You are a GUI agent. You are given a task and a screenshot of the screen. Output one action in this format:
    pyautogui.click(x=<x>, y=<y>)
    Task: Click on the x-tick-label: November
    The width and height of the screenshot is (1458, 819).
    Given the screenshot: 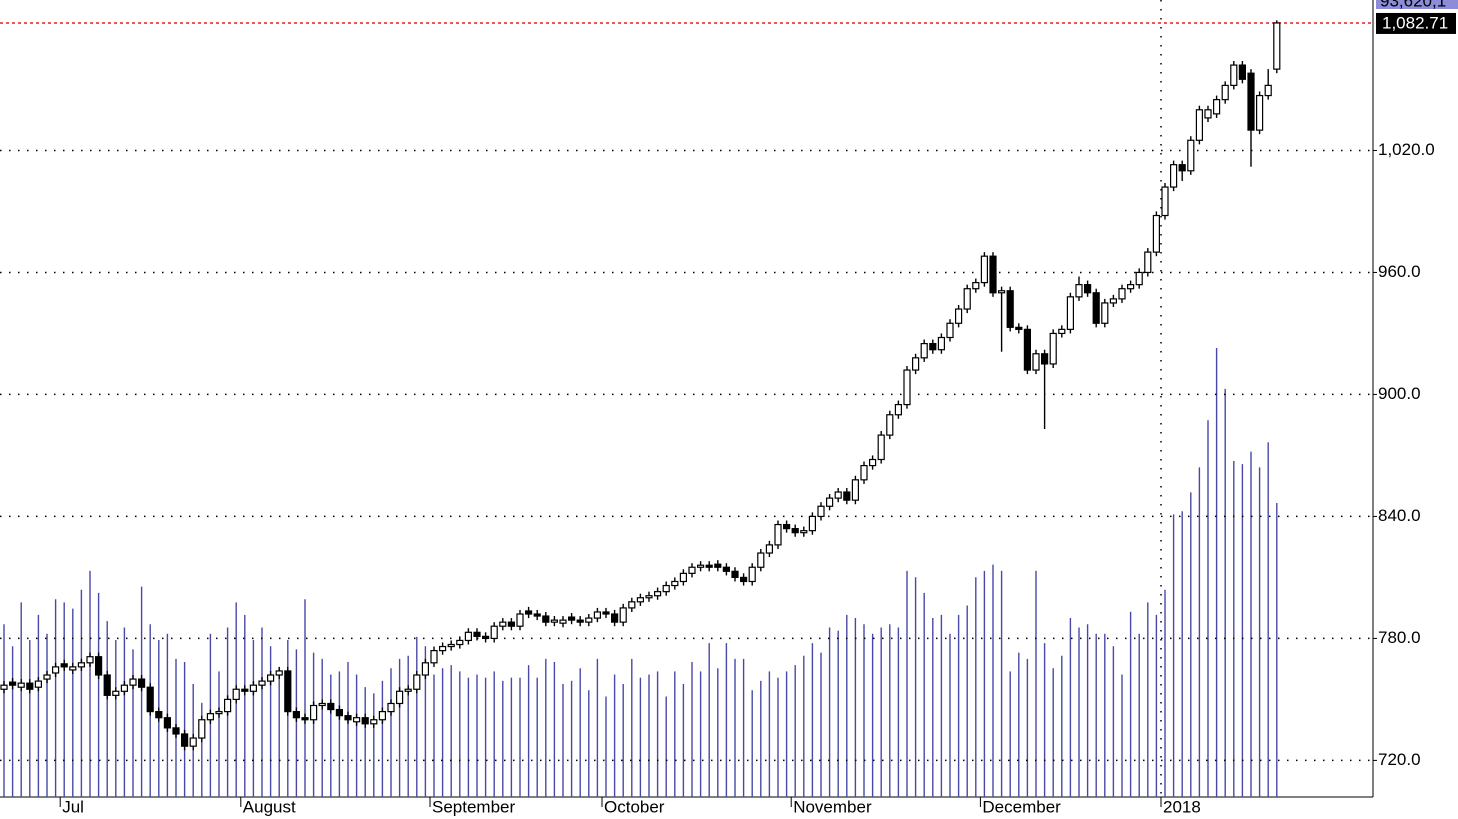 What is the action you would take?
    pyautogui.click(x=832, y=806)
    